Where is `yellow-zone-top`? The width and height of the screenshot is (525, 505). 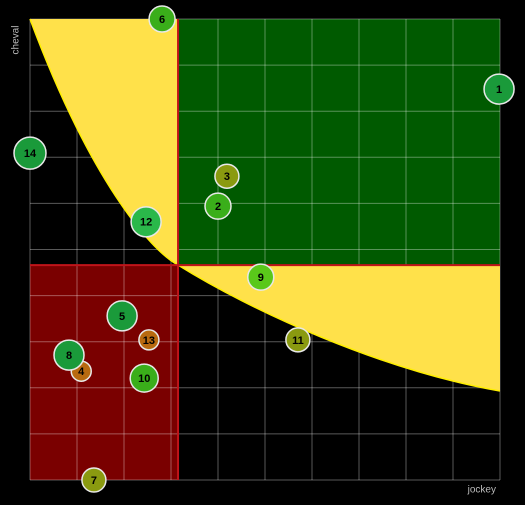
yellow-zone-top is located at coordinates (104, 142).